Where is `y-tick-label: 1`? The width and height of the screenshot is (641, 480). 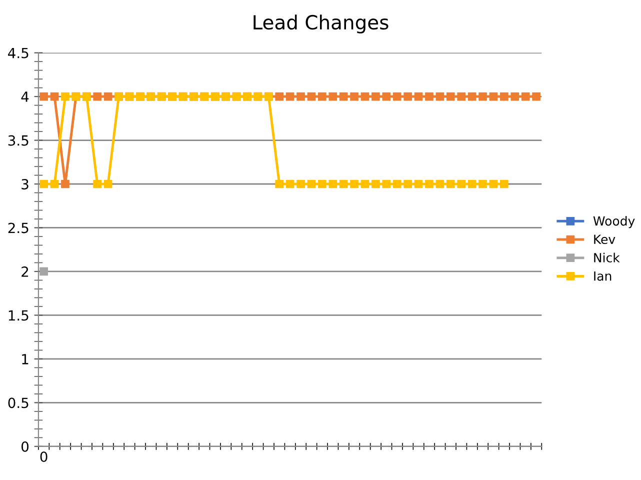 y-tick-label: 1 is located at coordinates (25, 359).